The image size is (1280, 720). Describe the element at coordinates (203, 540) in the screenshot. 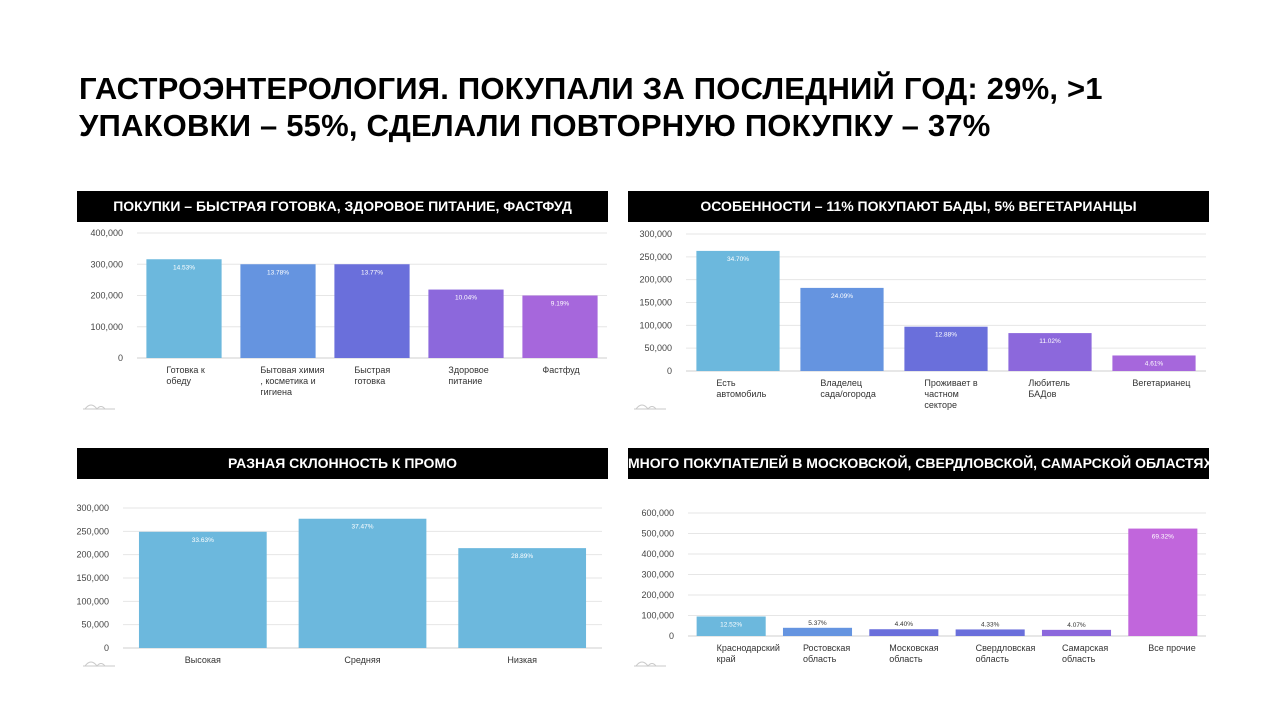

I see `data-label: 33.63%` at that location.